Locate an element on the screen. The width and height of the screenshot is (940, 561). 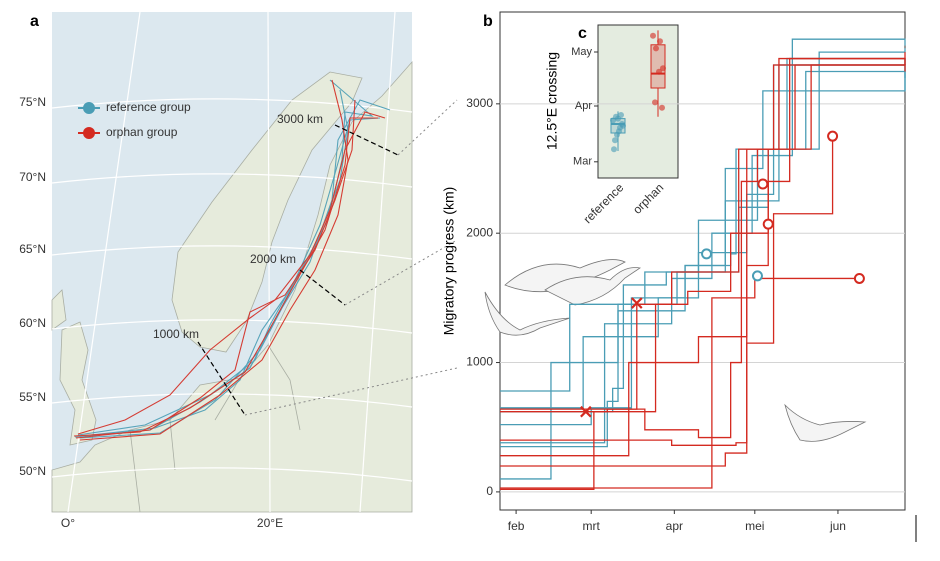
x-tick-label: jun is located at coordinates (837, 526).